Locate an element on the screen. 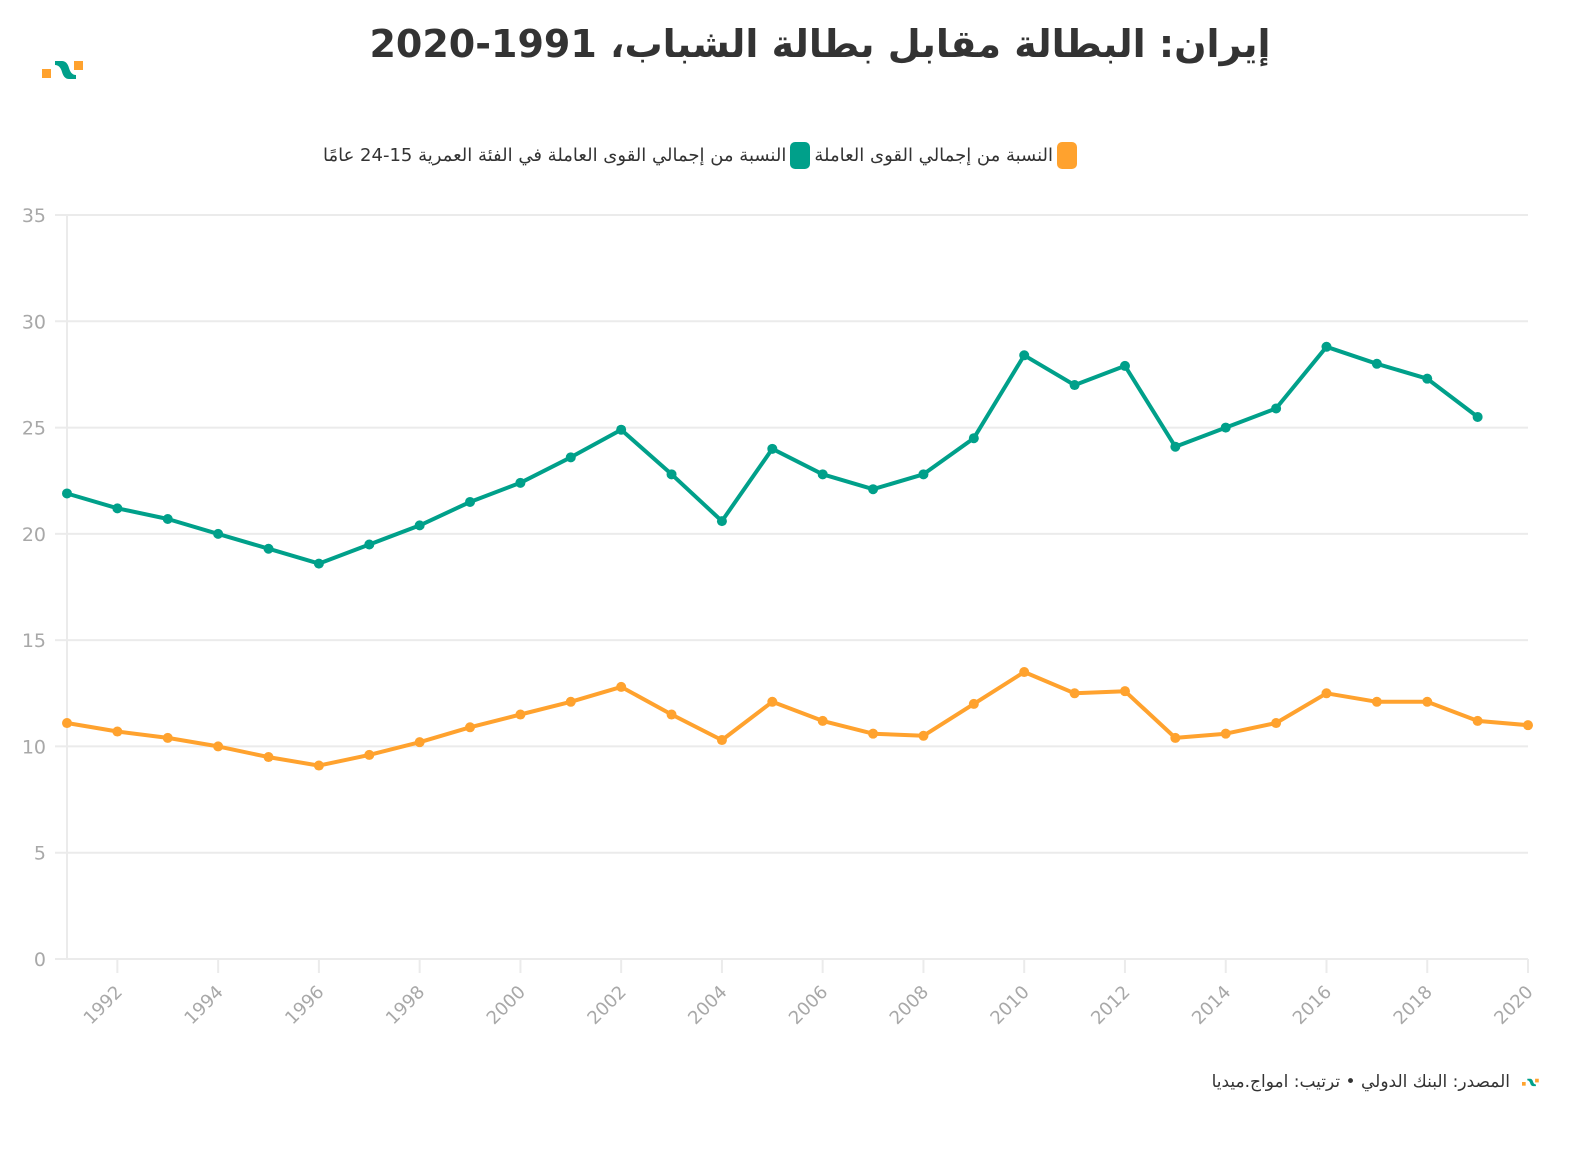 This screenshot has height=1150, width=1592. data-point-youth-2016 is located at coordinates (1326, 346).